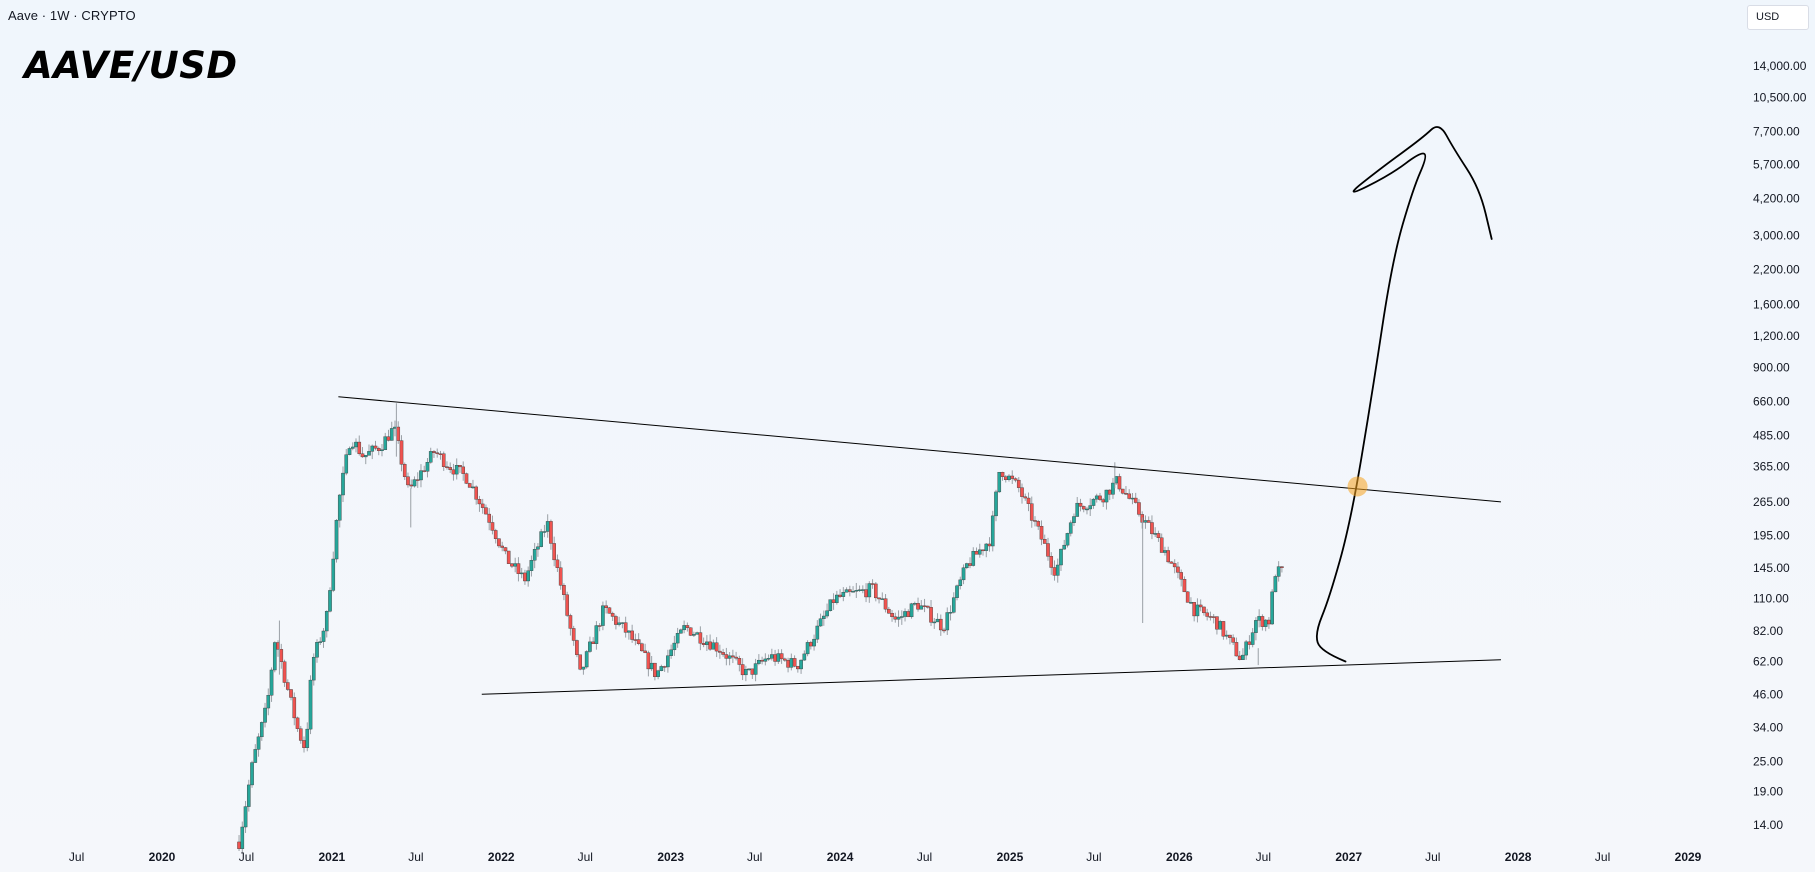 This screenshot has height=872, width=1815. Describe the element at coordinates (1776, 198) in the screenshot. I see `y-tick-label: 4,200.00` at that location.